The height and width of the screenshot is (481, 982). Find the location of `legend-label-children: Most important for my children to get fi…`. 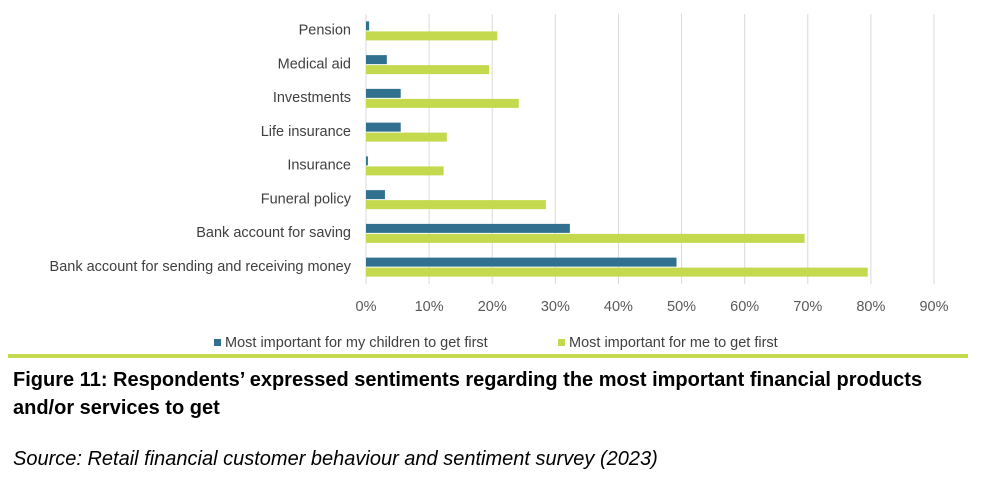

legend-label-children: Most important for my children to get fi… is located at coordinates (356, 343).